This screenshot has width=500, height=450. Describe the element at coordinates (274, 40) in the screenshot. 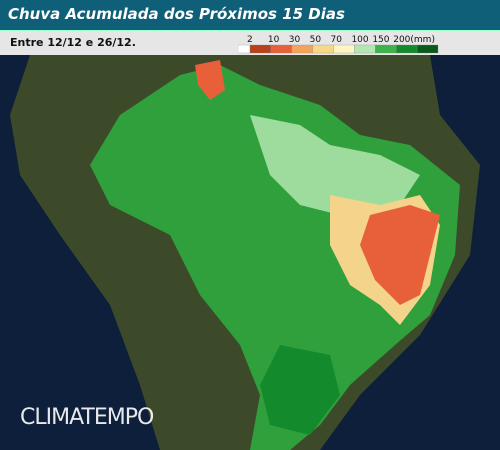

I see `legend-label: 10` at that location.